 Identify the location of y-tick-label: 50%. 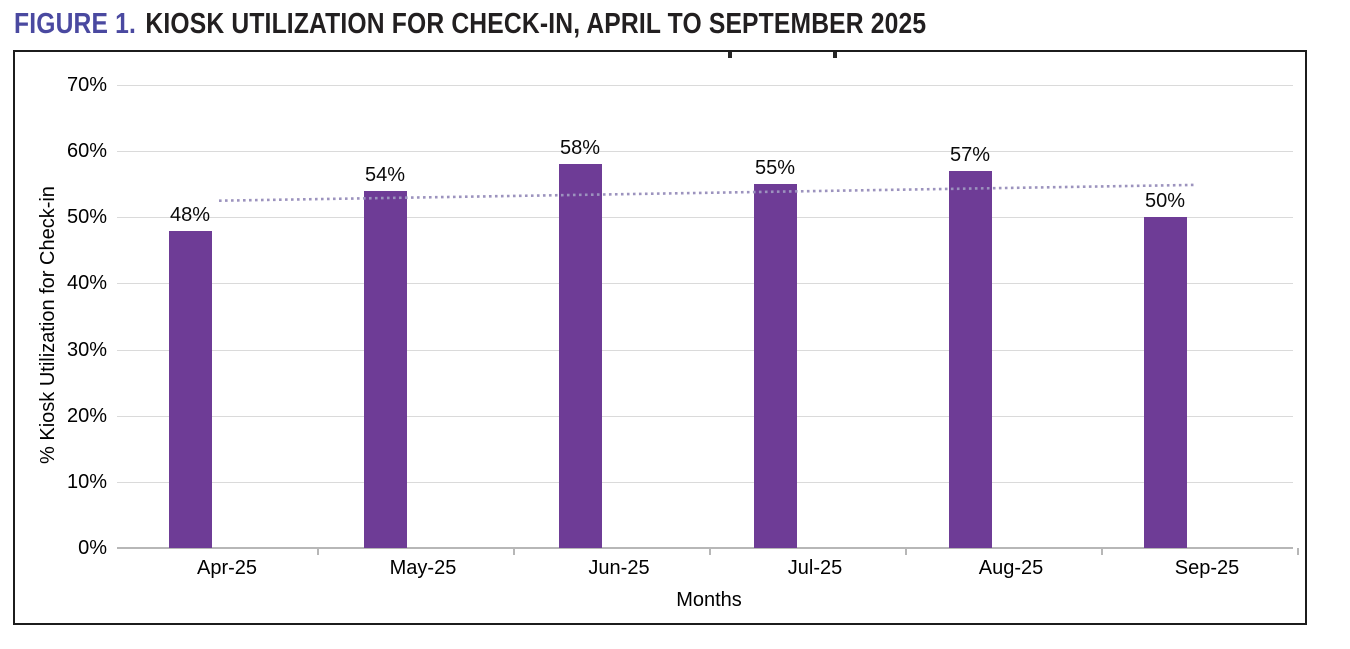
(86, 217).